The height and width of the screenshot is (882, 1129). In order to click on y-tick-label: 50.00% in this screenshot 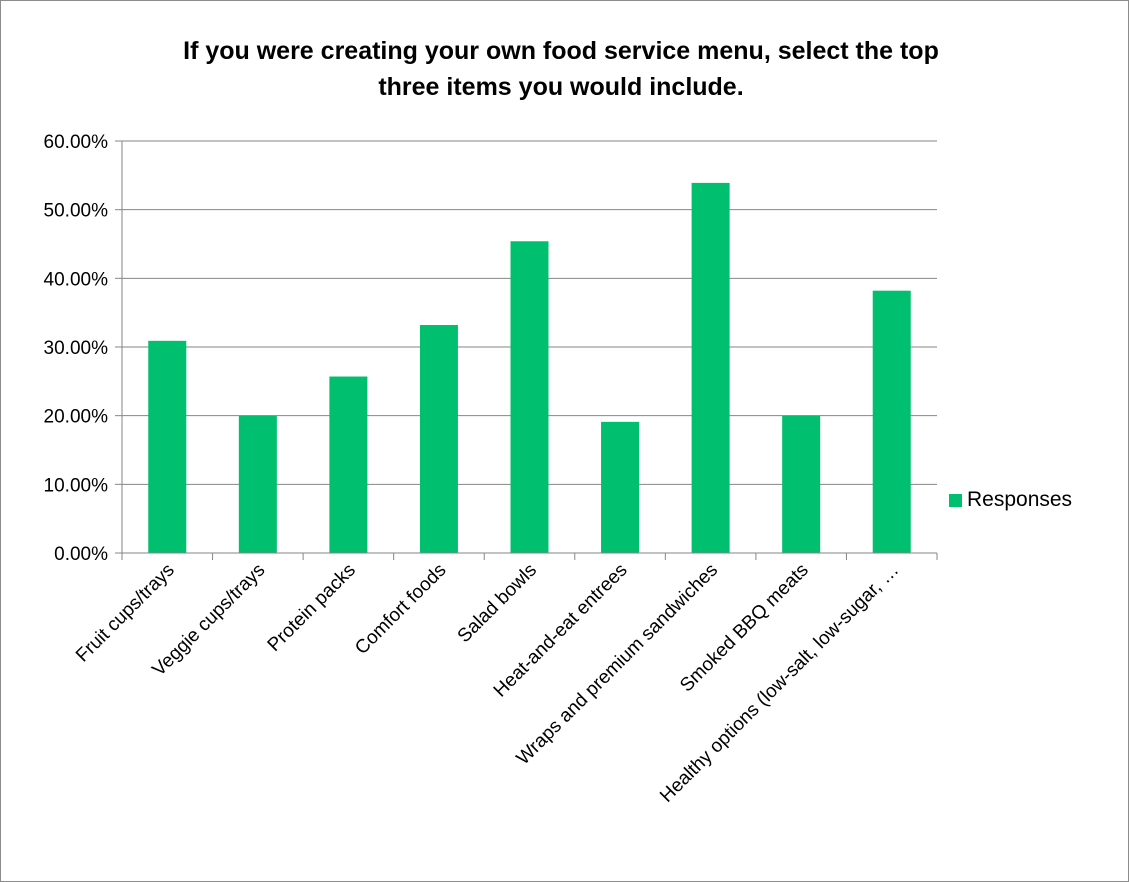, I will do `click(76, 211)`.